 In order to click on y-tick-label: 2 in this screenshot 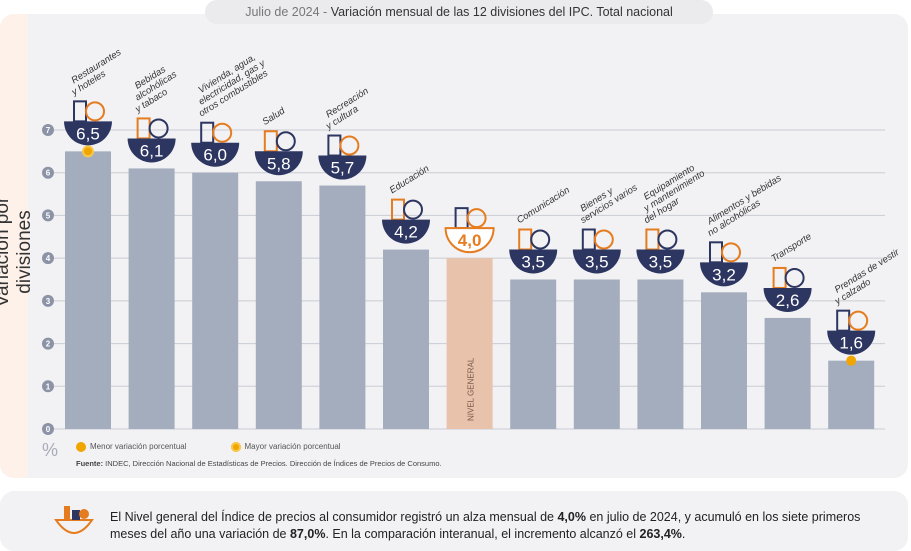, I will do `click(48, 344)`.